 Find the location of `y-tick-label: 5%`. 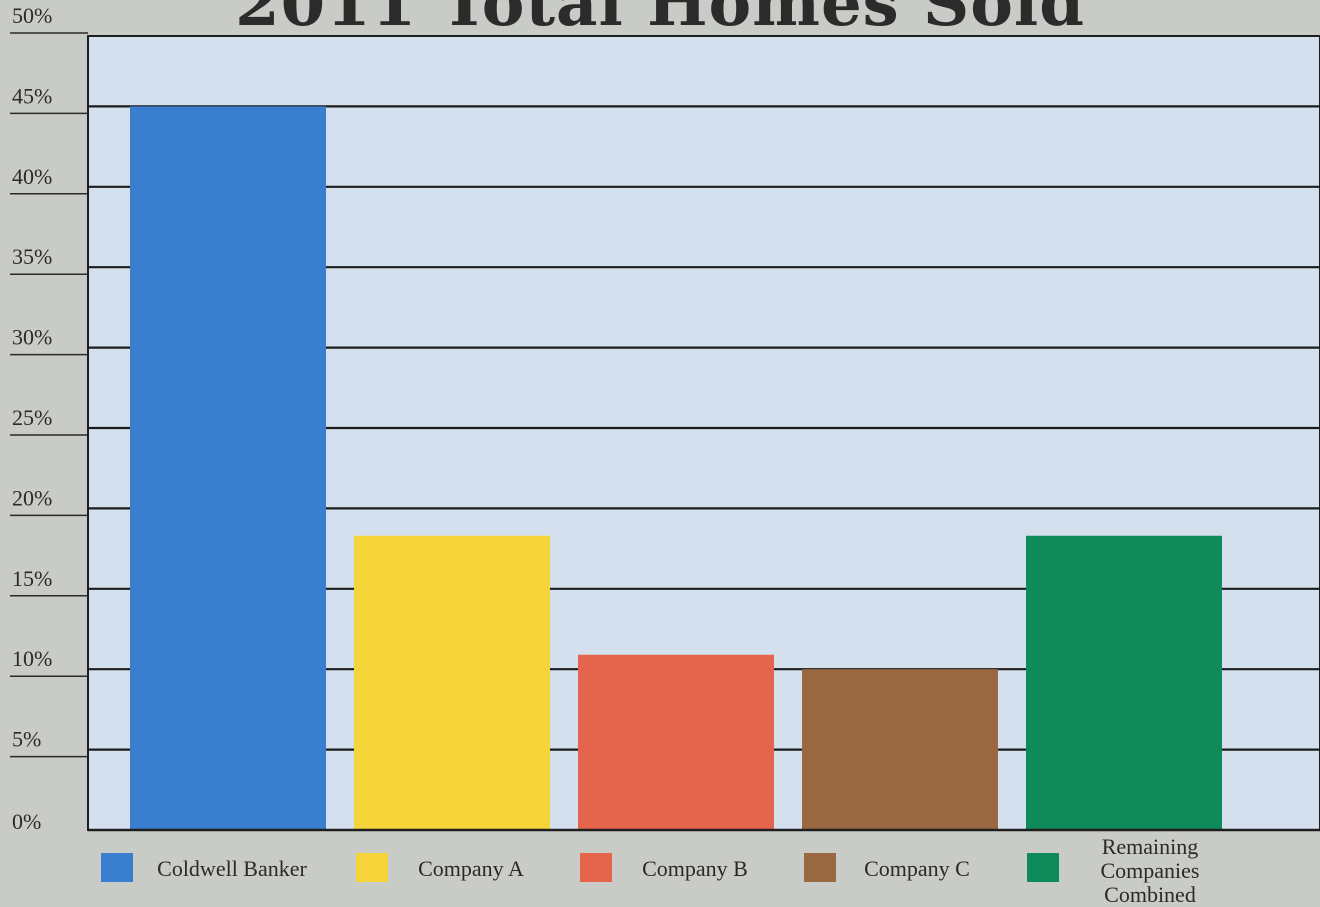

y-tick-label: 5% is located at coordinates (26, 739).